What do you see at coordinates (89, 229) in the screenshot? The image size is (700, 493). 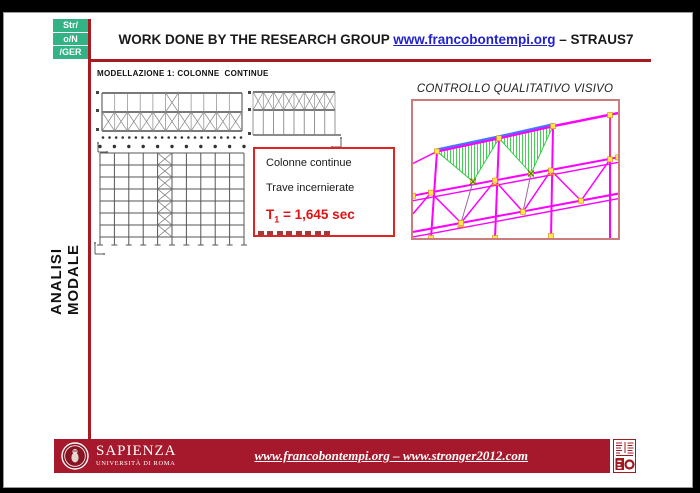 I see `red-vertical-rule` at bounding box center [89, 229].